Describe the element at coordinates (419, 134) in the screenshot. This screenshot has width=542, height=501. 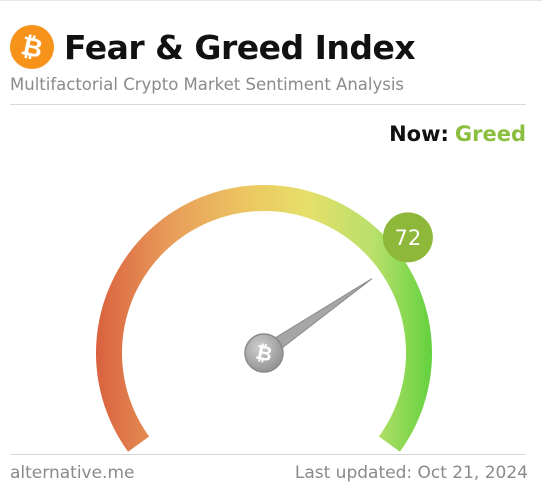
I see `now-label: Now:` at that location.